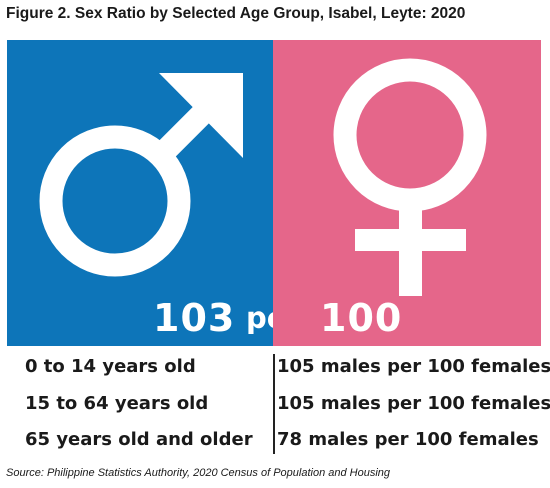 This screenshot has width=550, height=488. I want to click on male-ratio-value: 103, so click(194, 318).